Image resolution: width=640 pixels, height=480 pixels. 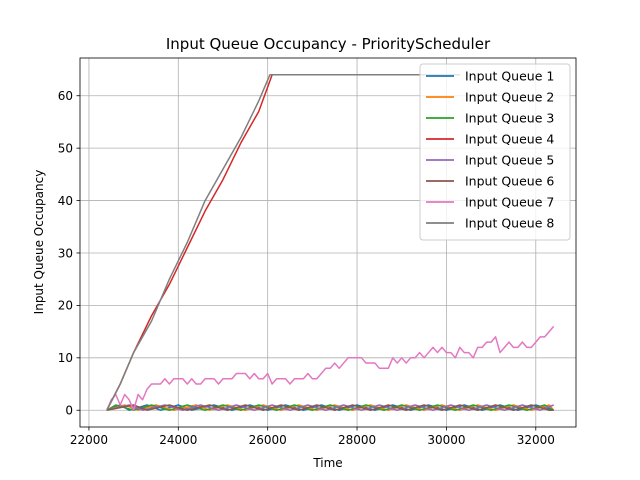 I want to click on x-tick-label: 30000, so click(x=446, y=440).